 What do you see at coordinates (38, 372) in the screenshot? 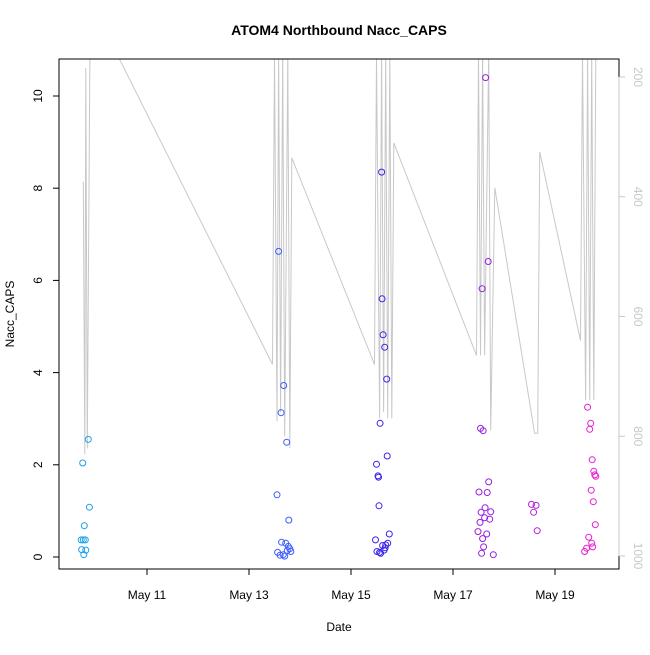
I see `y-tick-label: 4` at bounding box center [38, 372].